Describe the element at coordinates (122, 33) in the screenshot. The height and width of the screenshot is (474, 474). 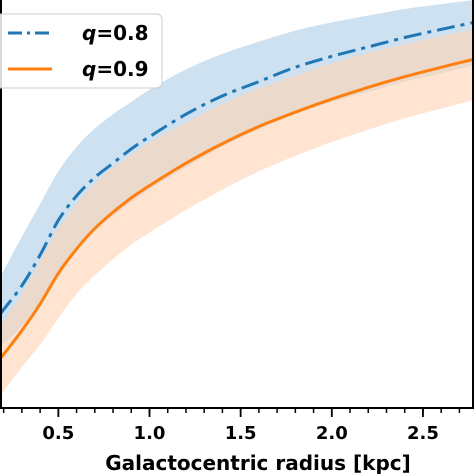
I see `legend-value: =0.8` at that location.